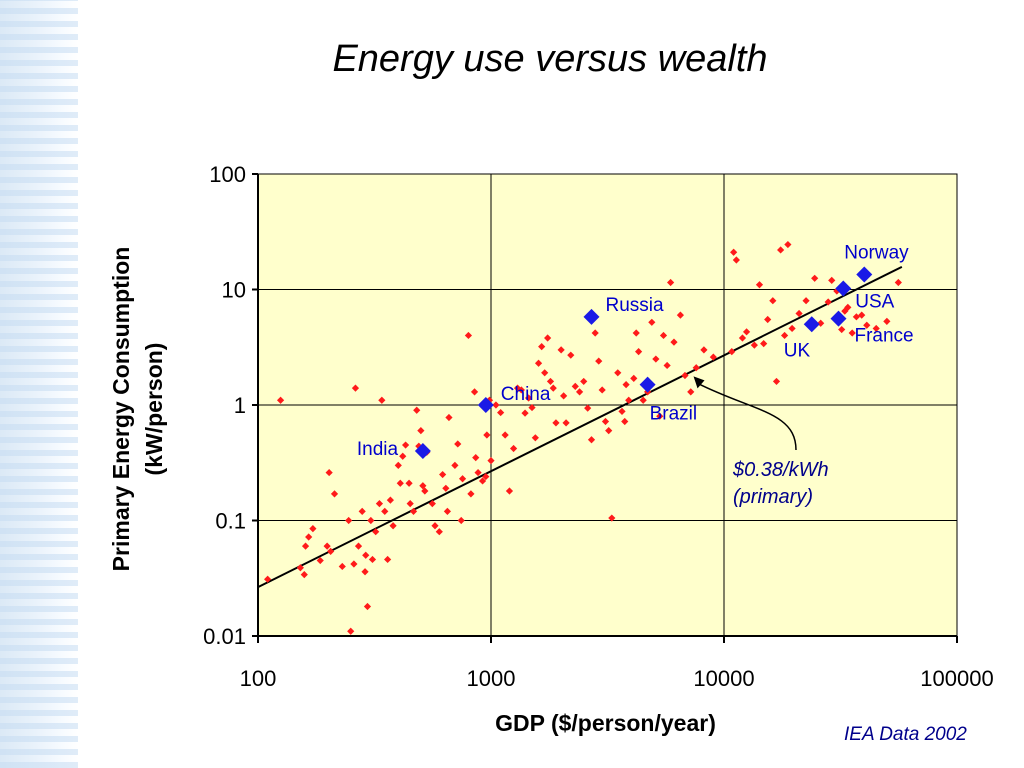 This screenshot has height=768, width=1024. What do you see at coordinates (422, 450) in the screenshot?
I see `highlight-point-india` at bounding box center [422, 450].